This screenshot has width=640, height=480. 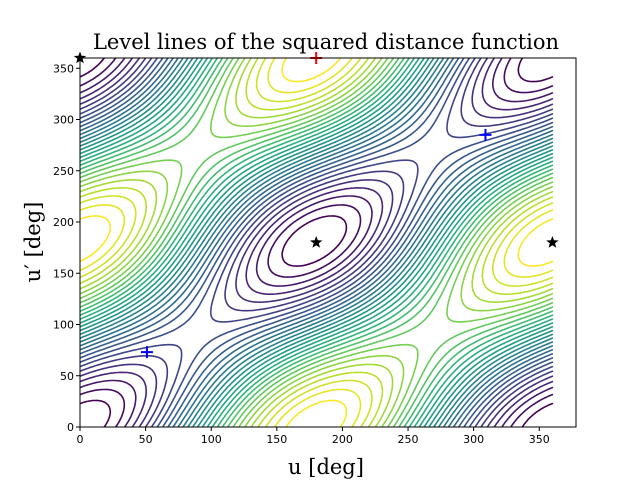 What do you see at coordinates (408, 439) in the screenshot?
I see `x-tick-label: 250` at bounding box center [408, 439].